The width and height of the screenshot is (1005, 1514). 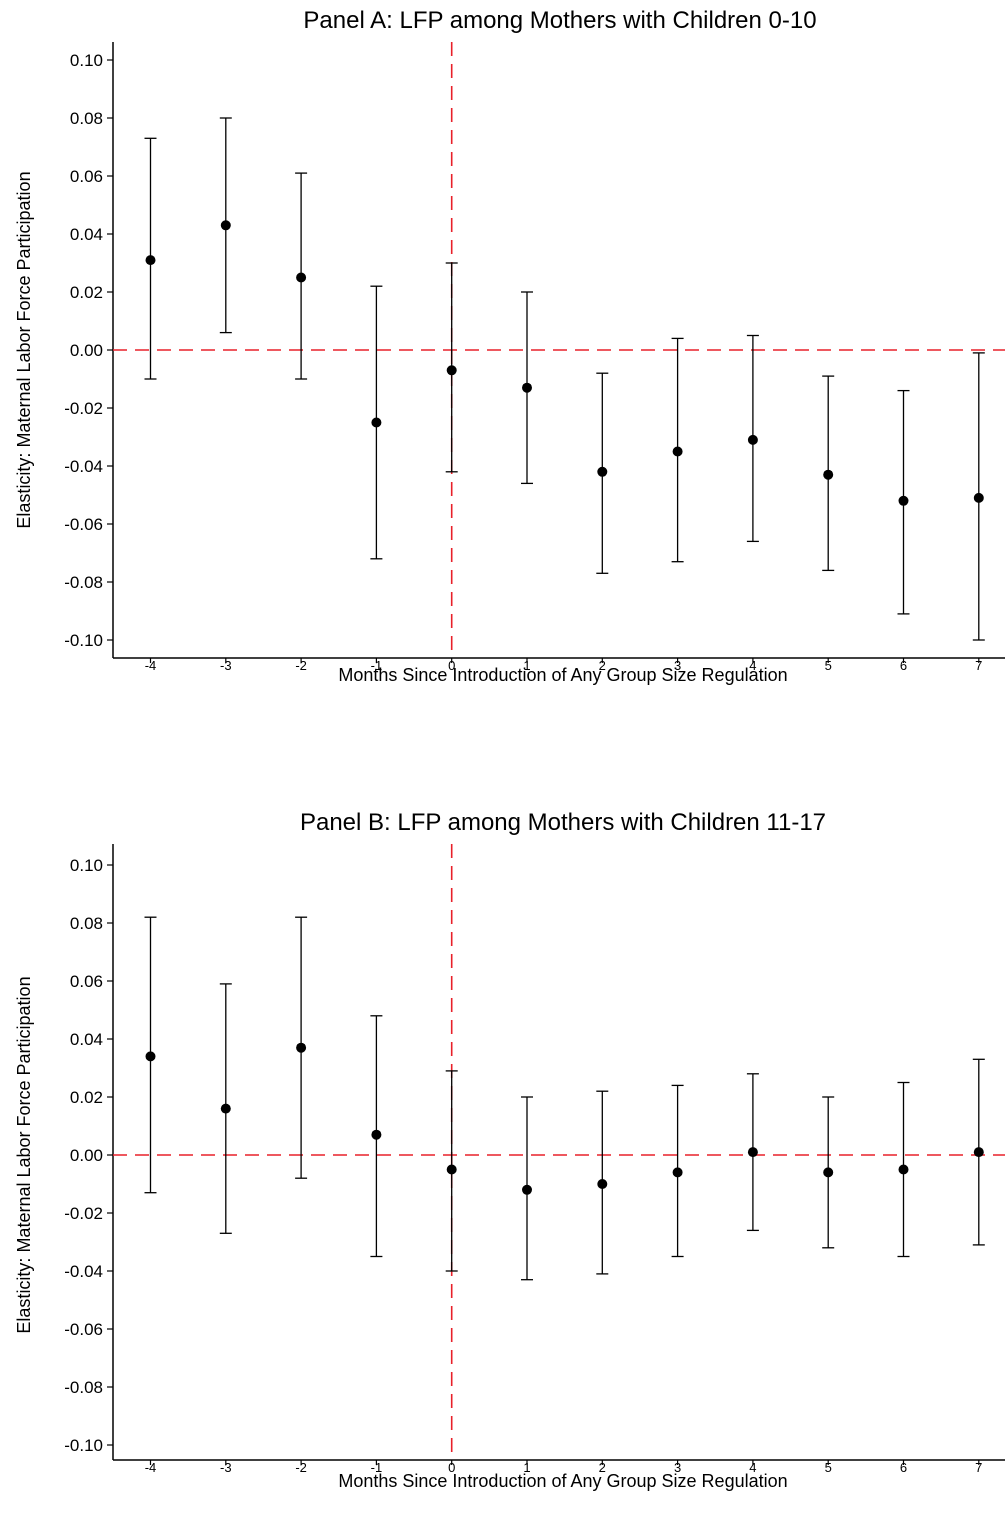 What do you see at coordinates (83, 524) in the screenshot?
I see `panel-a-y-tick-label: -0.06` at bounding box center [83, 524].